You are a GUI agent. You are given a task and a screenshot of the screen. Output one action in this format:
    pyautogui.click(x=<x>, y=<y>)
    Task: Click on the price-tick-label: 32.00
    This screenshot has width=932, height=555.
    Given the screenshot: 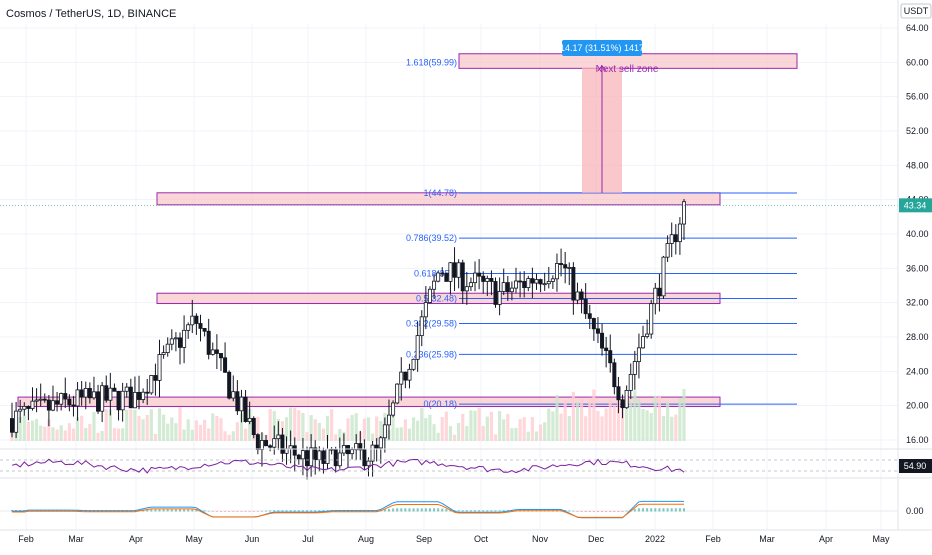 What is the action you would take?
    pyautogui.click(x=917, y=303)
    